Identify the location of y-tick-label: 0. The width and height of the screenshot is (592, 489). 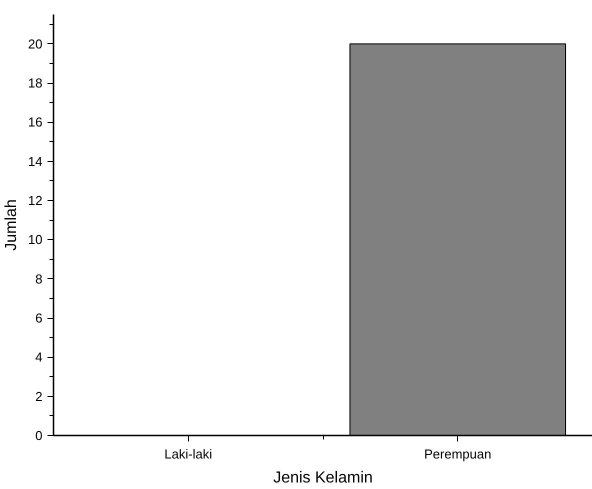
(39, 435).